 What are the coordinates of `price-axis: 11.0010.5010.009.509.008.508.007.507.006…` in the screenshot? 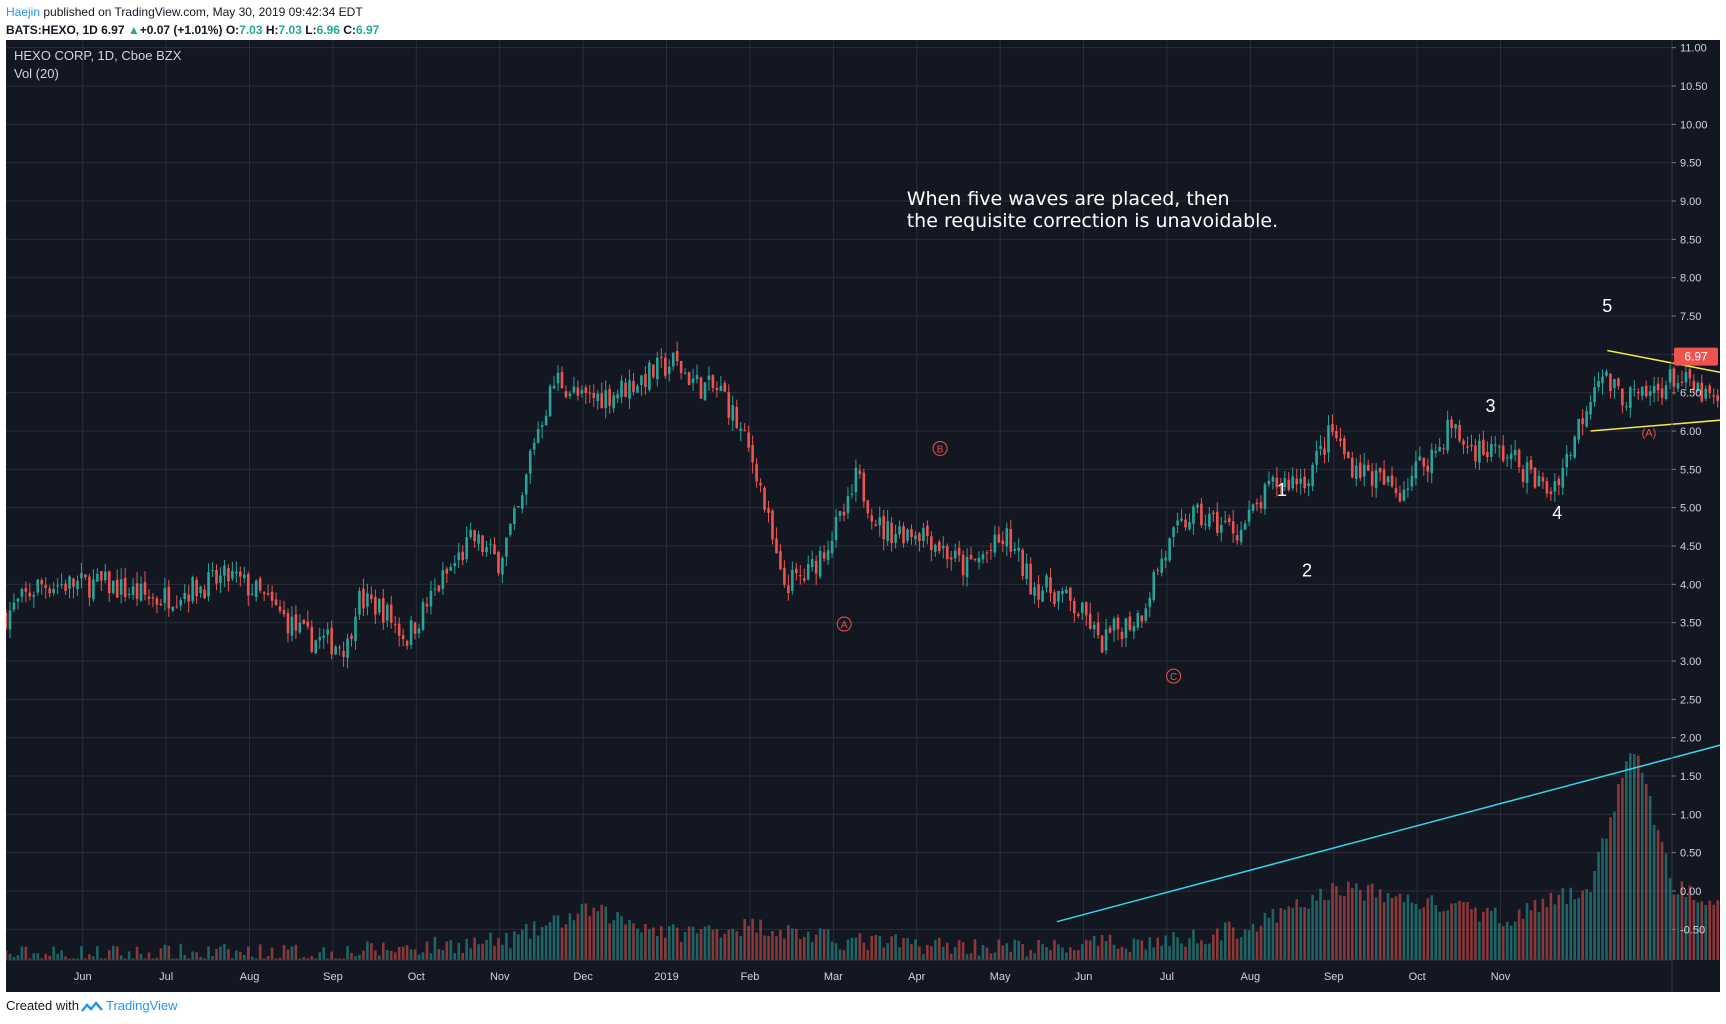 It's located at (1690, 490).